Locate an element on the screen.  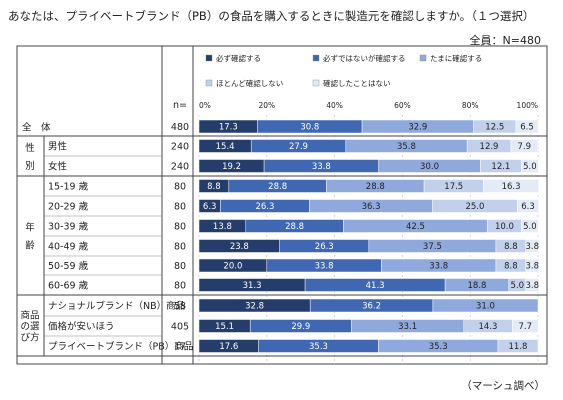
bar-data-label: 17.3 is located at coordinates (228, 128).